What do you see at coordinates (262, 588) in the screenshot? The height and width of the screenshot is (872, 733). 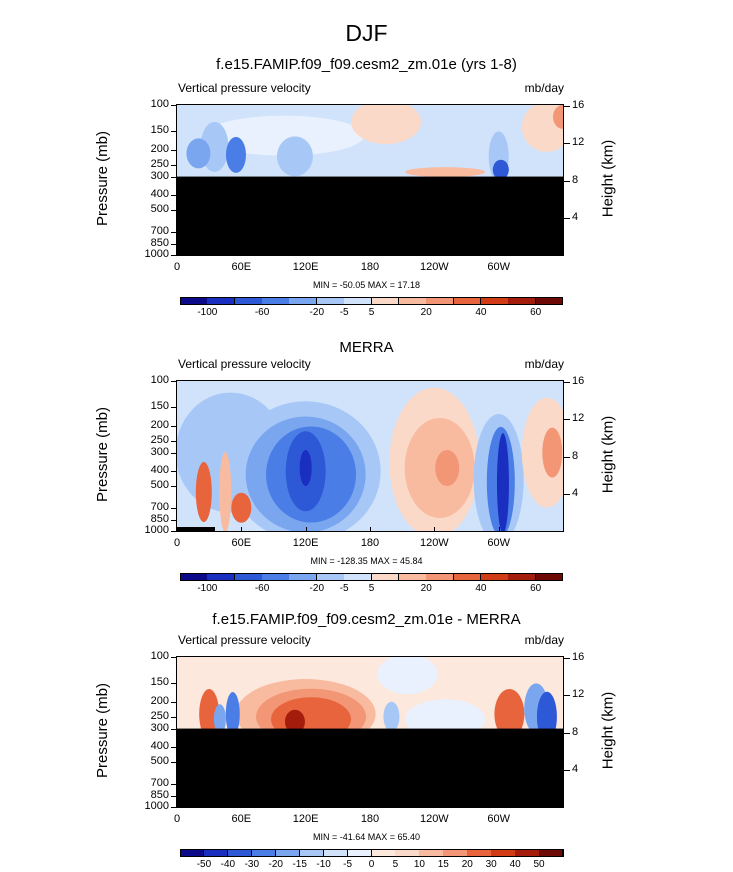 I see `colorbar-label: -60` at bounding box center [262, 588].